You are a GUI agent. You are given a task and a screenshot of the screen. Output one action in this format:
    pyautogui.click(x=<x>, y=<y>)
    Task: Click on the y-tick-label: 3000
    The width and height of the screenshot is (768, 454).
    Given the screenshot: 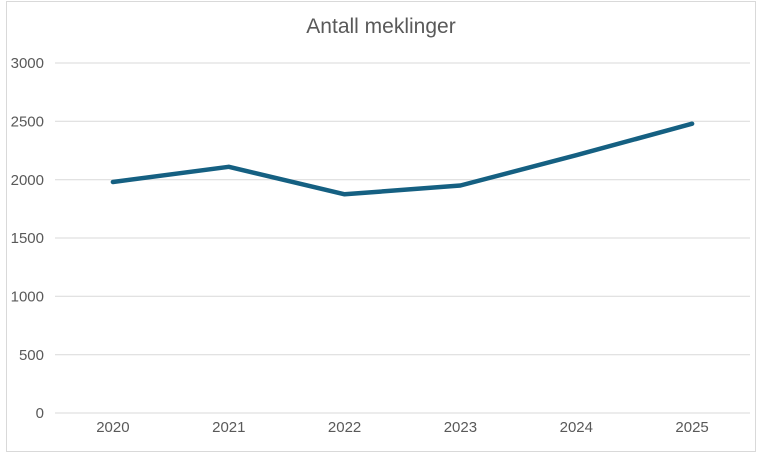 What is the action you would take?
    pyautogui.click(x=27, y=63)
    